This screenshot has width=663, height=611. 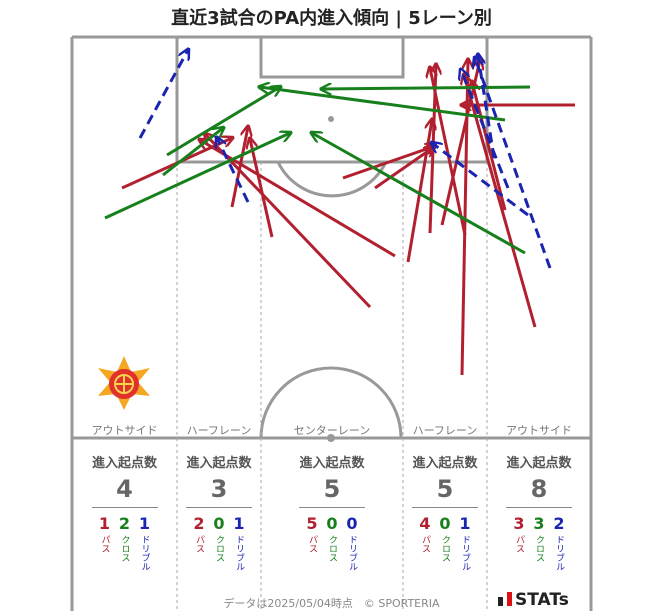 What do you see at coordinates (445, 511) in the screenshot?
I see `lane-stats-half-right: 進入起点数 5 4 パス 0 クロス 1 ドリブル` at bounding box center [445, 511].